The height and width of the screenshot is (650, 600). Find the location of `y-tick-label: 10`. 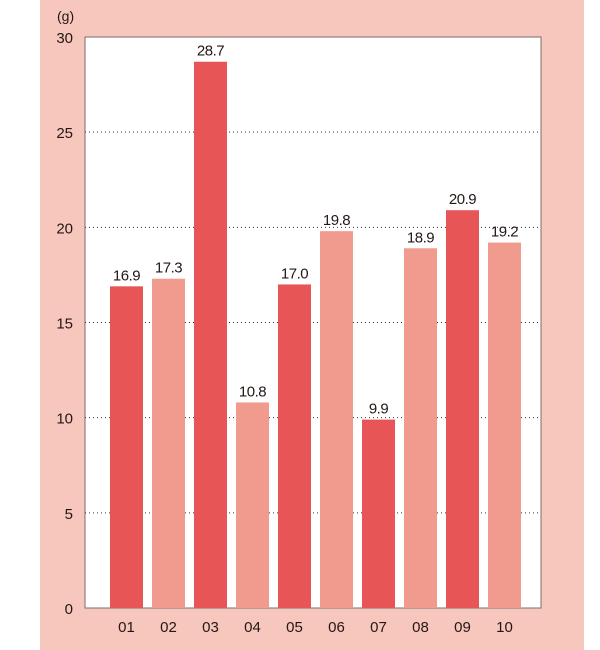

y-tick-label: 10 is located at coordinates (64, 419).